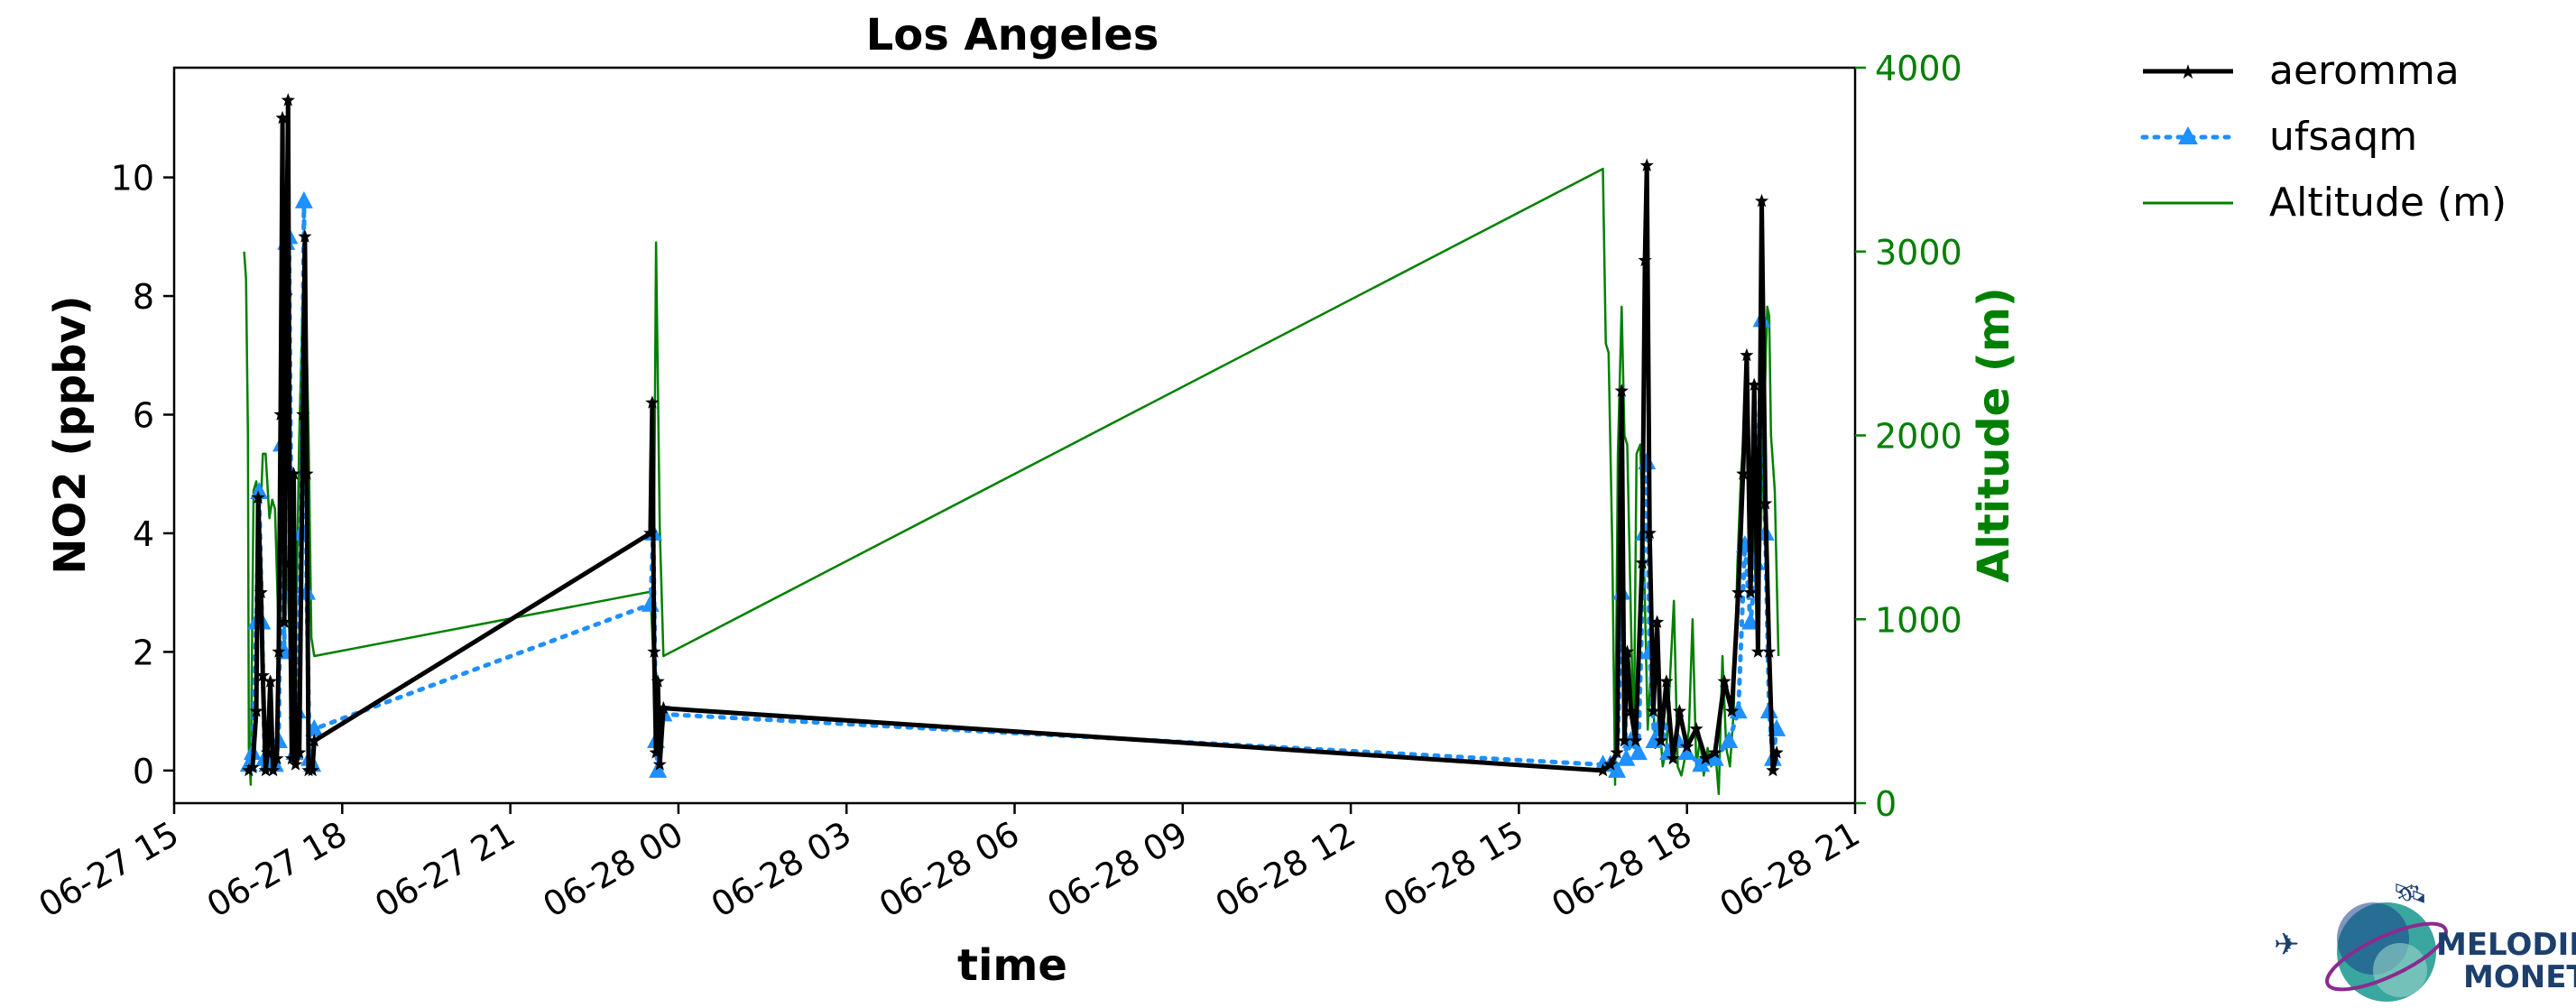 This screenshot has width=2576, height=1008. What do you see at coordinates (143, 652) in the screenshot?
I see `y-tick-label: 2` at bounding box center [143, 652].